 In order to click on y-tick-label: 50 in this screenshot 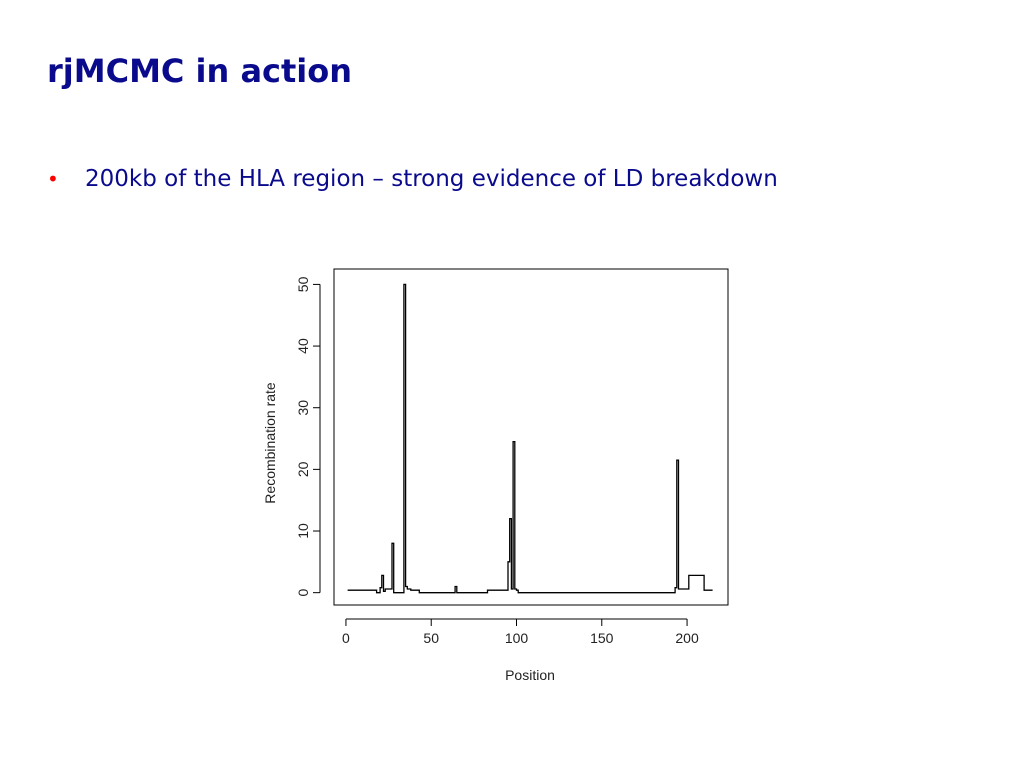, I will do `click(303, 284)`.